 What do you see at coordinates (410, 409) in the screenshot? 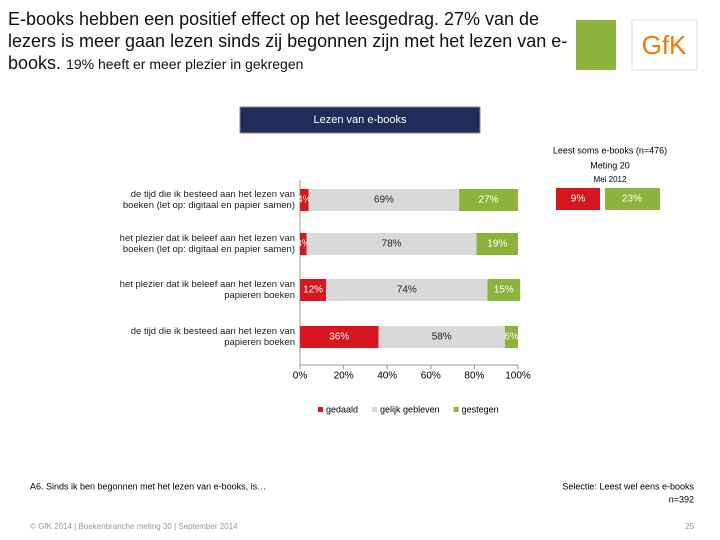
I see `legend-label: gelijk gebleven` at bounding box center [410, 409].